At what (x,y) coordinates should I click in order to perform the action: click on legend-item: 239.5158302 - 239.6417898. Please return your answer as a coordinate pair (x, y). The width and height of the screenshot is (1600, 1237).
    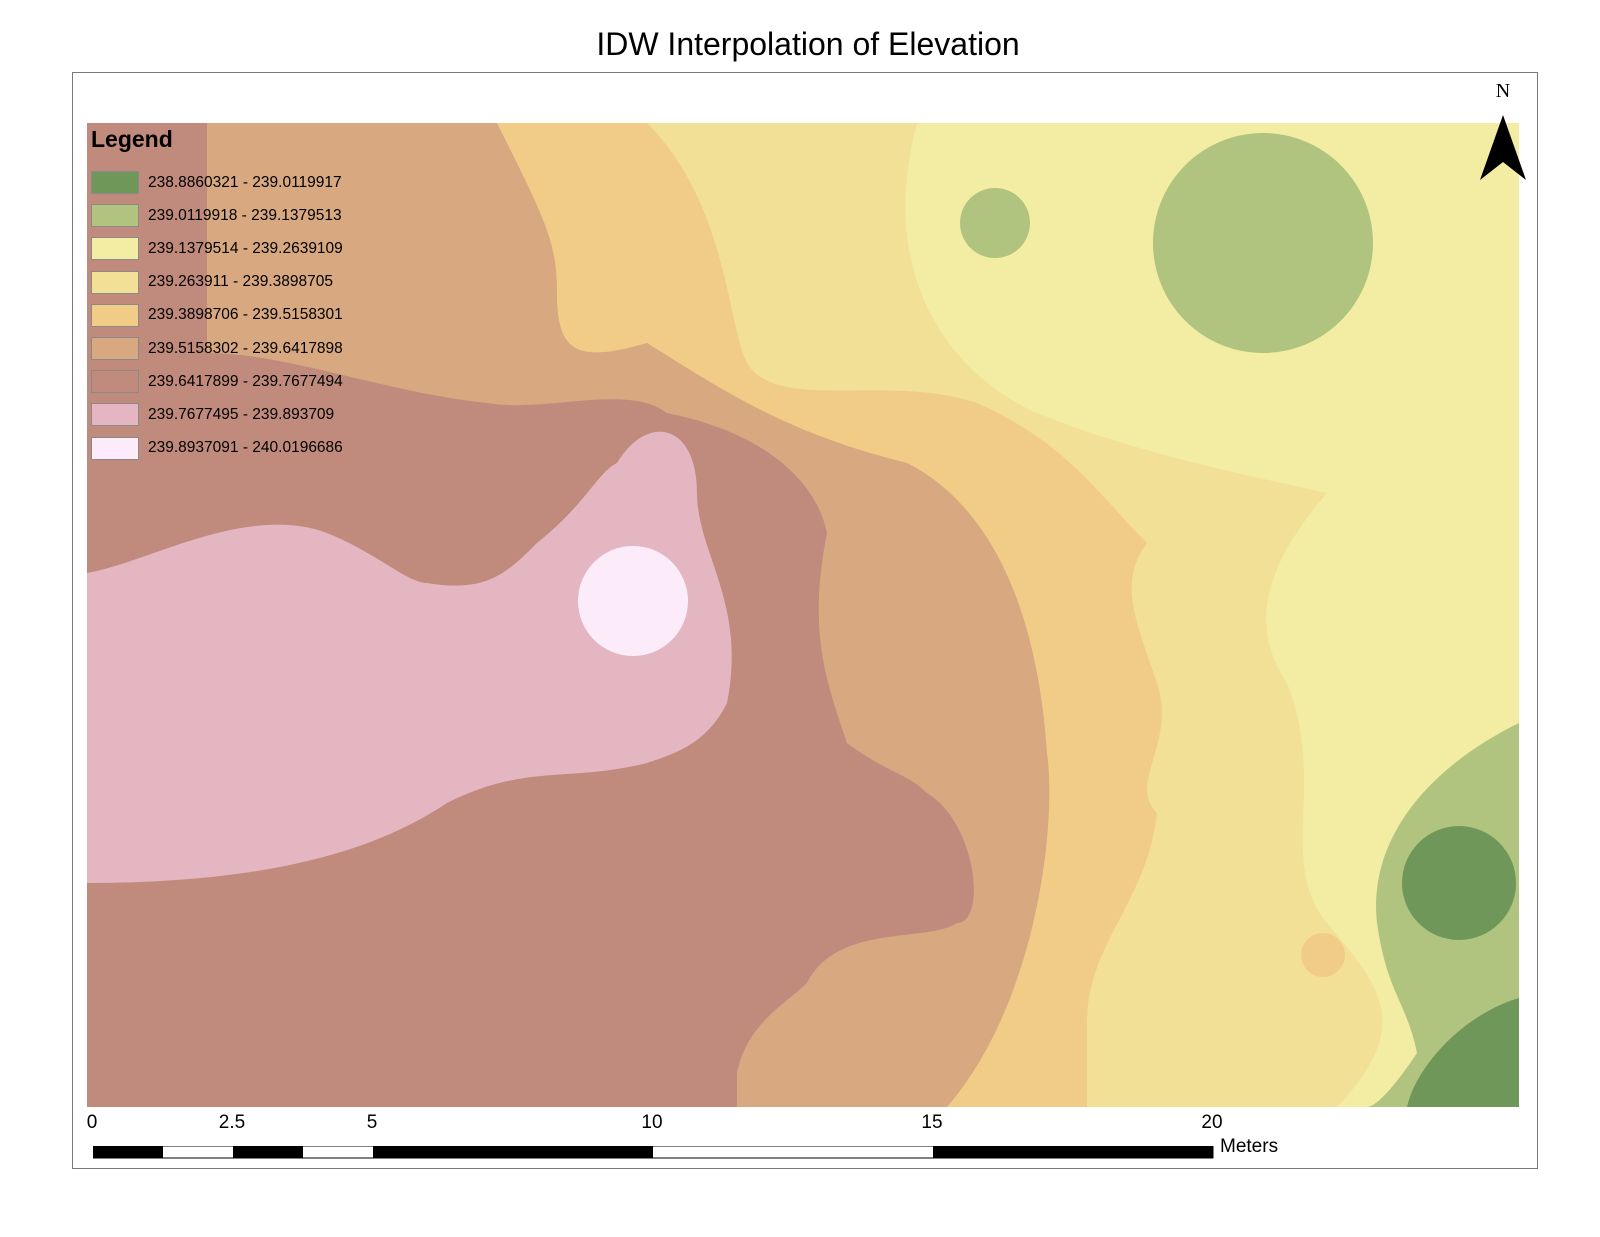
    Looking at the image, I should click on (217, 348).